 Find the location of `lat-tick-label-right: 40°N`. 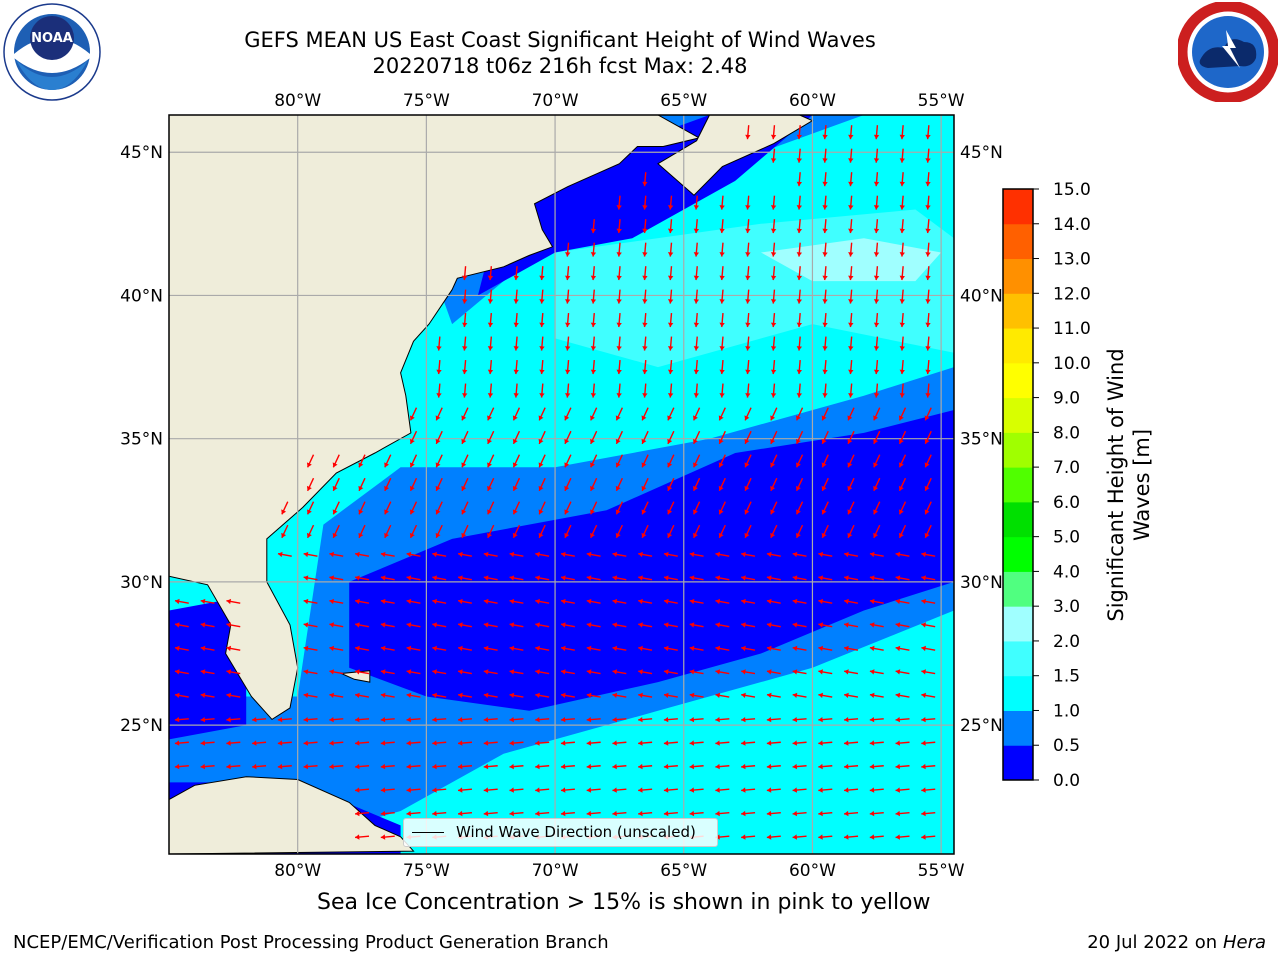

lat-tick-label-right: 40°N is located at coordinates (981, 296).